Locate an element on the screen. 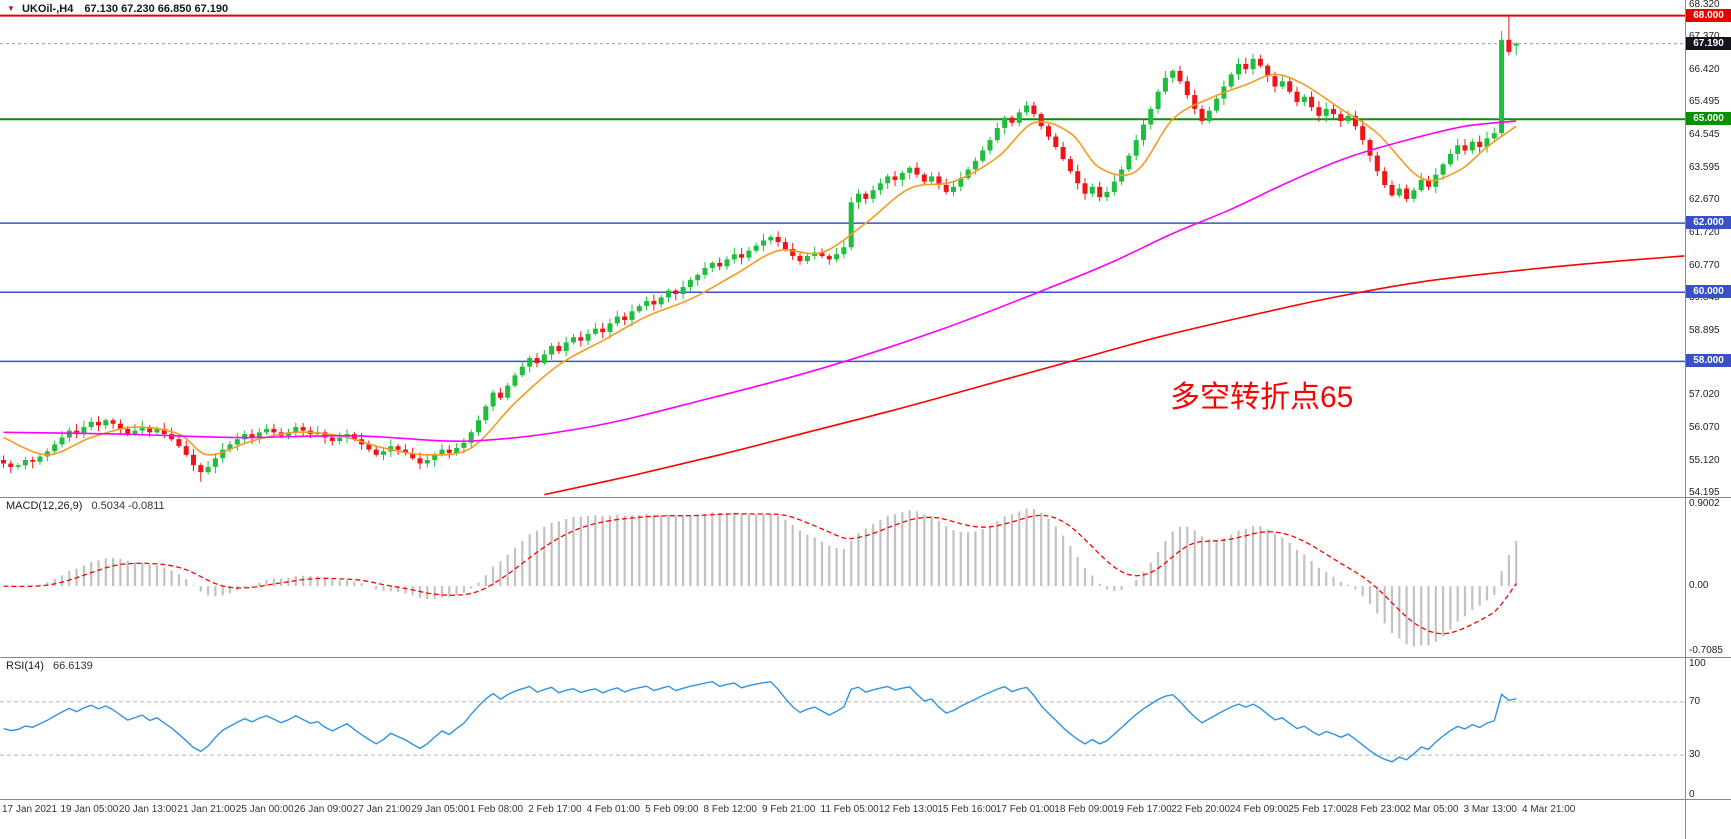  macd-values: 0.5034 -0.0811 is located at coordinates (128, 506).